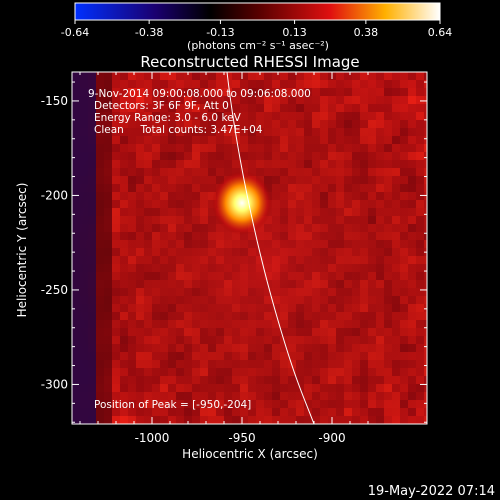 The width and height of the screenshot is (500, 500). What do you see at coordinates (331, 438) in the screenshot?
I see `x-tick-label: -900` at bounding box center [331, 438].